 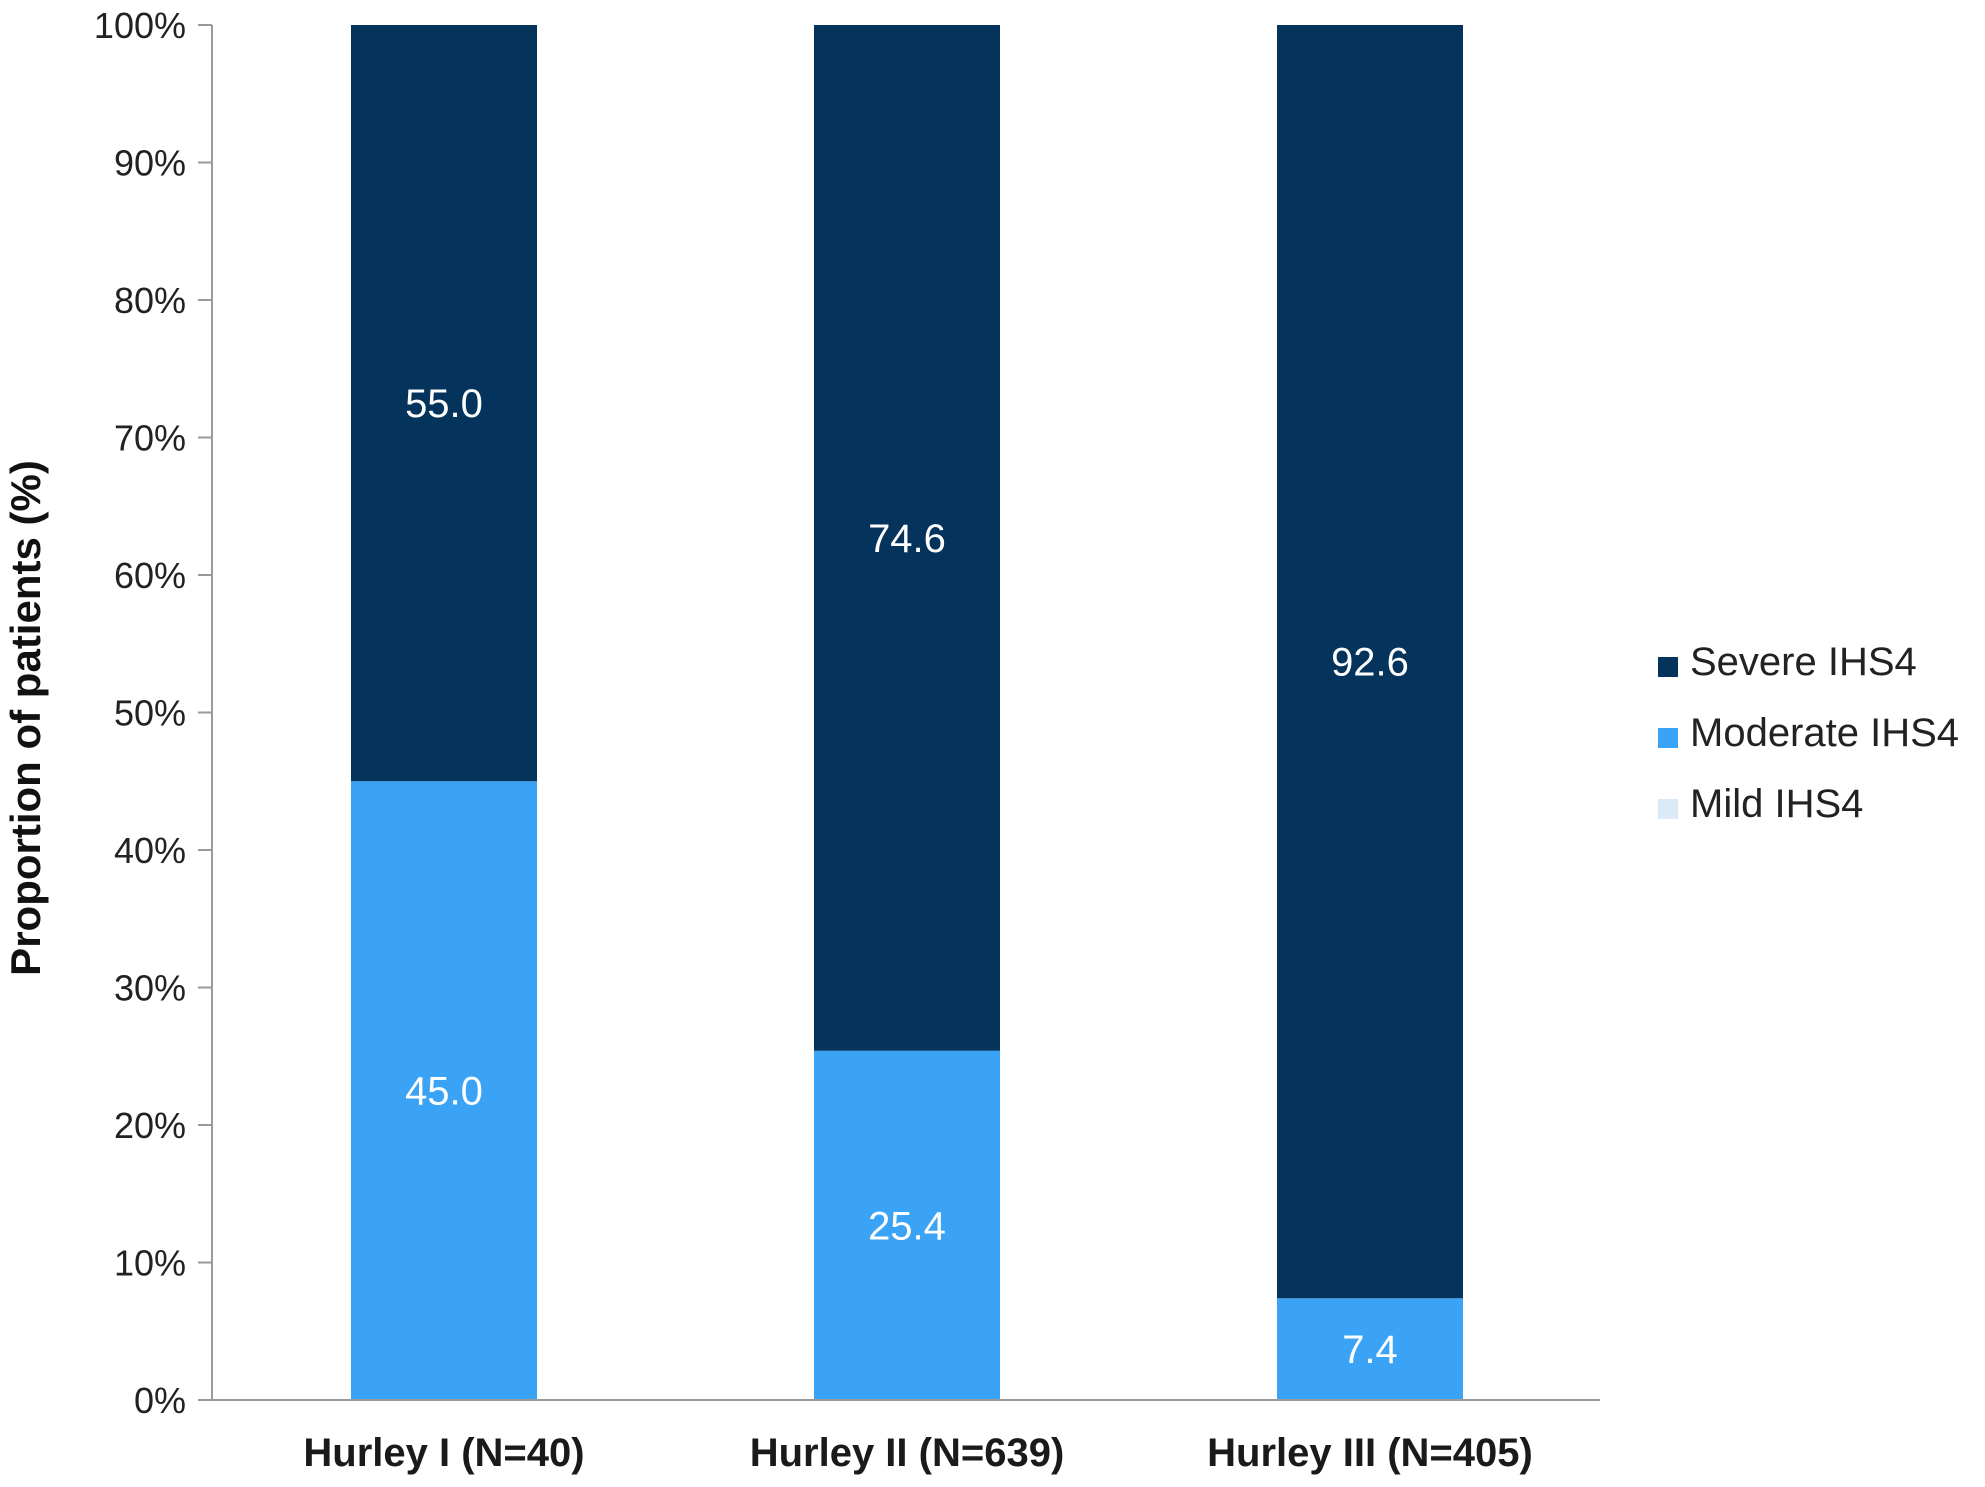 I want to click on y-axis: 0% 10% 20% 30% 40% 50% 60% 70% 80% 90% 100%, so click(x=153, y=713).